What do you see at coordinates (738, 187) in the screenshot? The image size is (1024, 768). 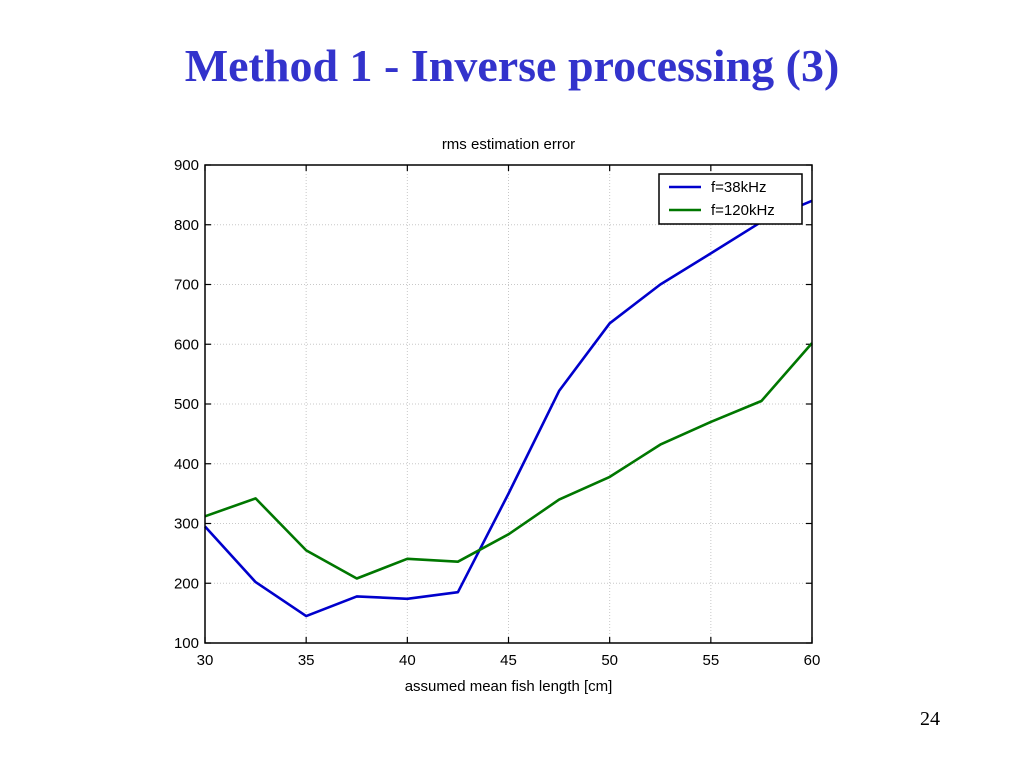 I see `legend-label-1: f=38kHz` at bounding box center [738, 187].